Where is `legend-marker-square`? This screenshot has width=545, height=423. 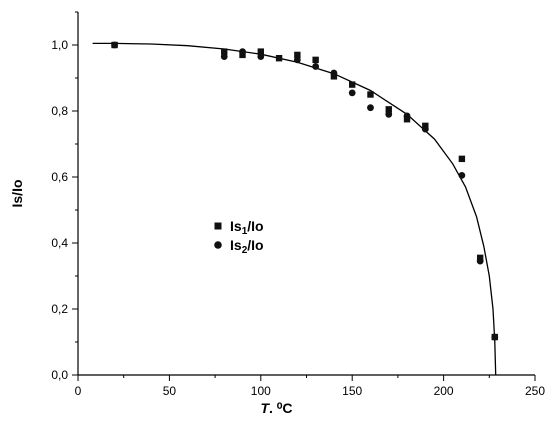
legend-marker-square is located at coordinates (218, 226).